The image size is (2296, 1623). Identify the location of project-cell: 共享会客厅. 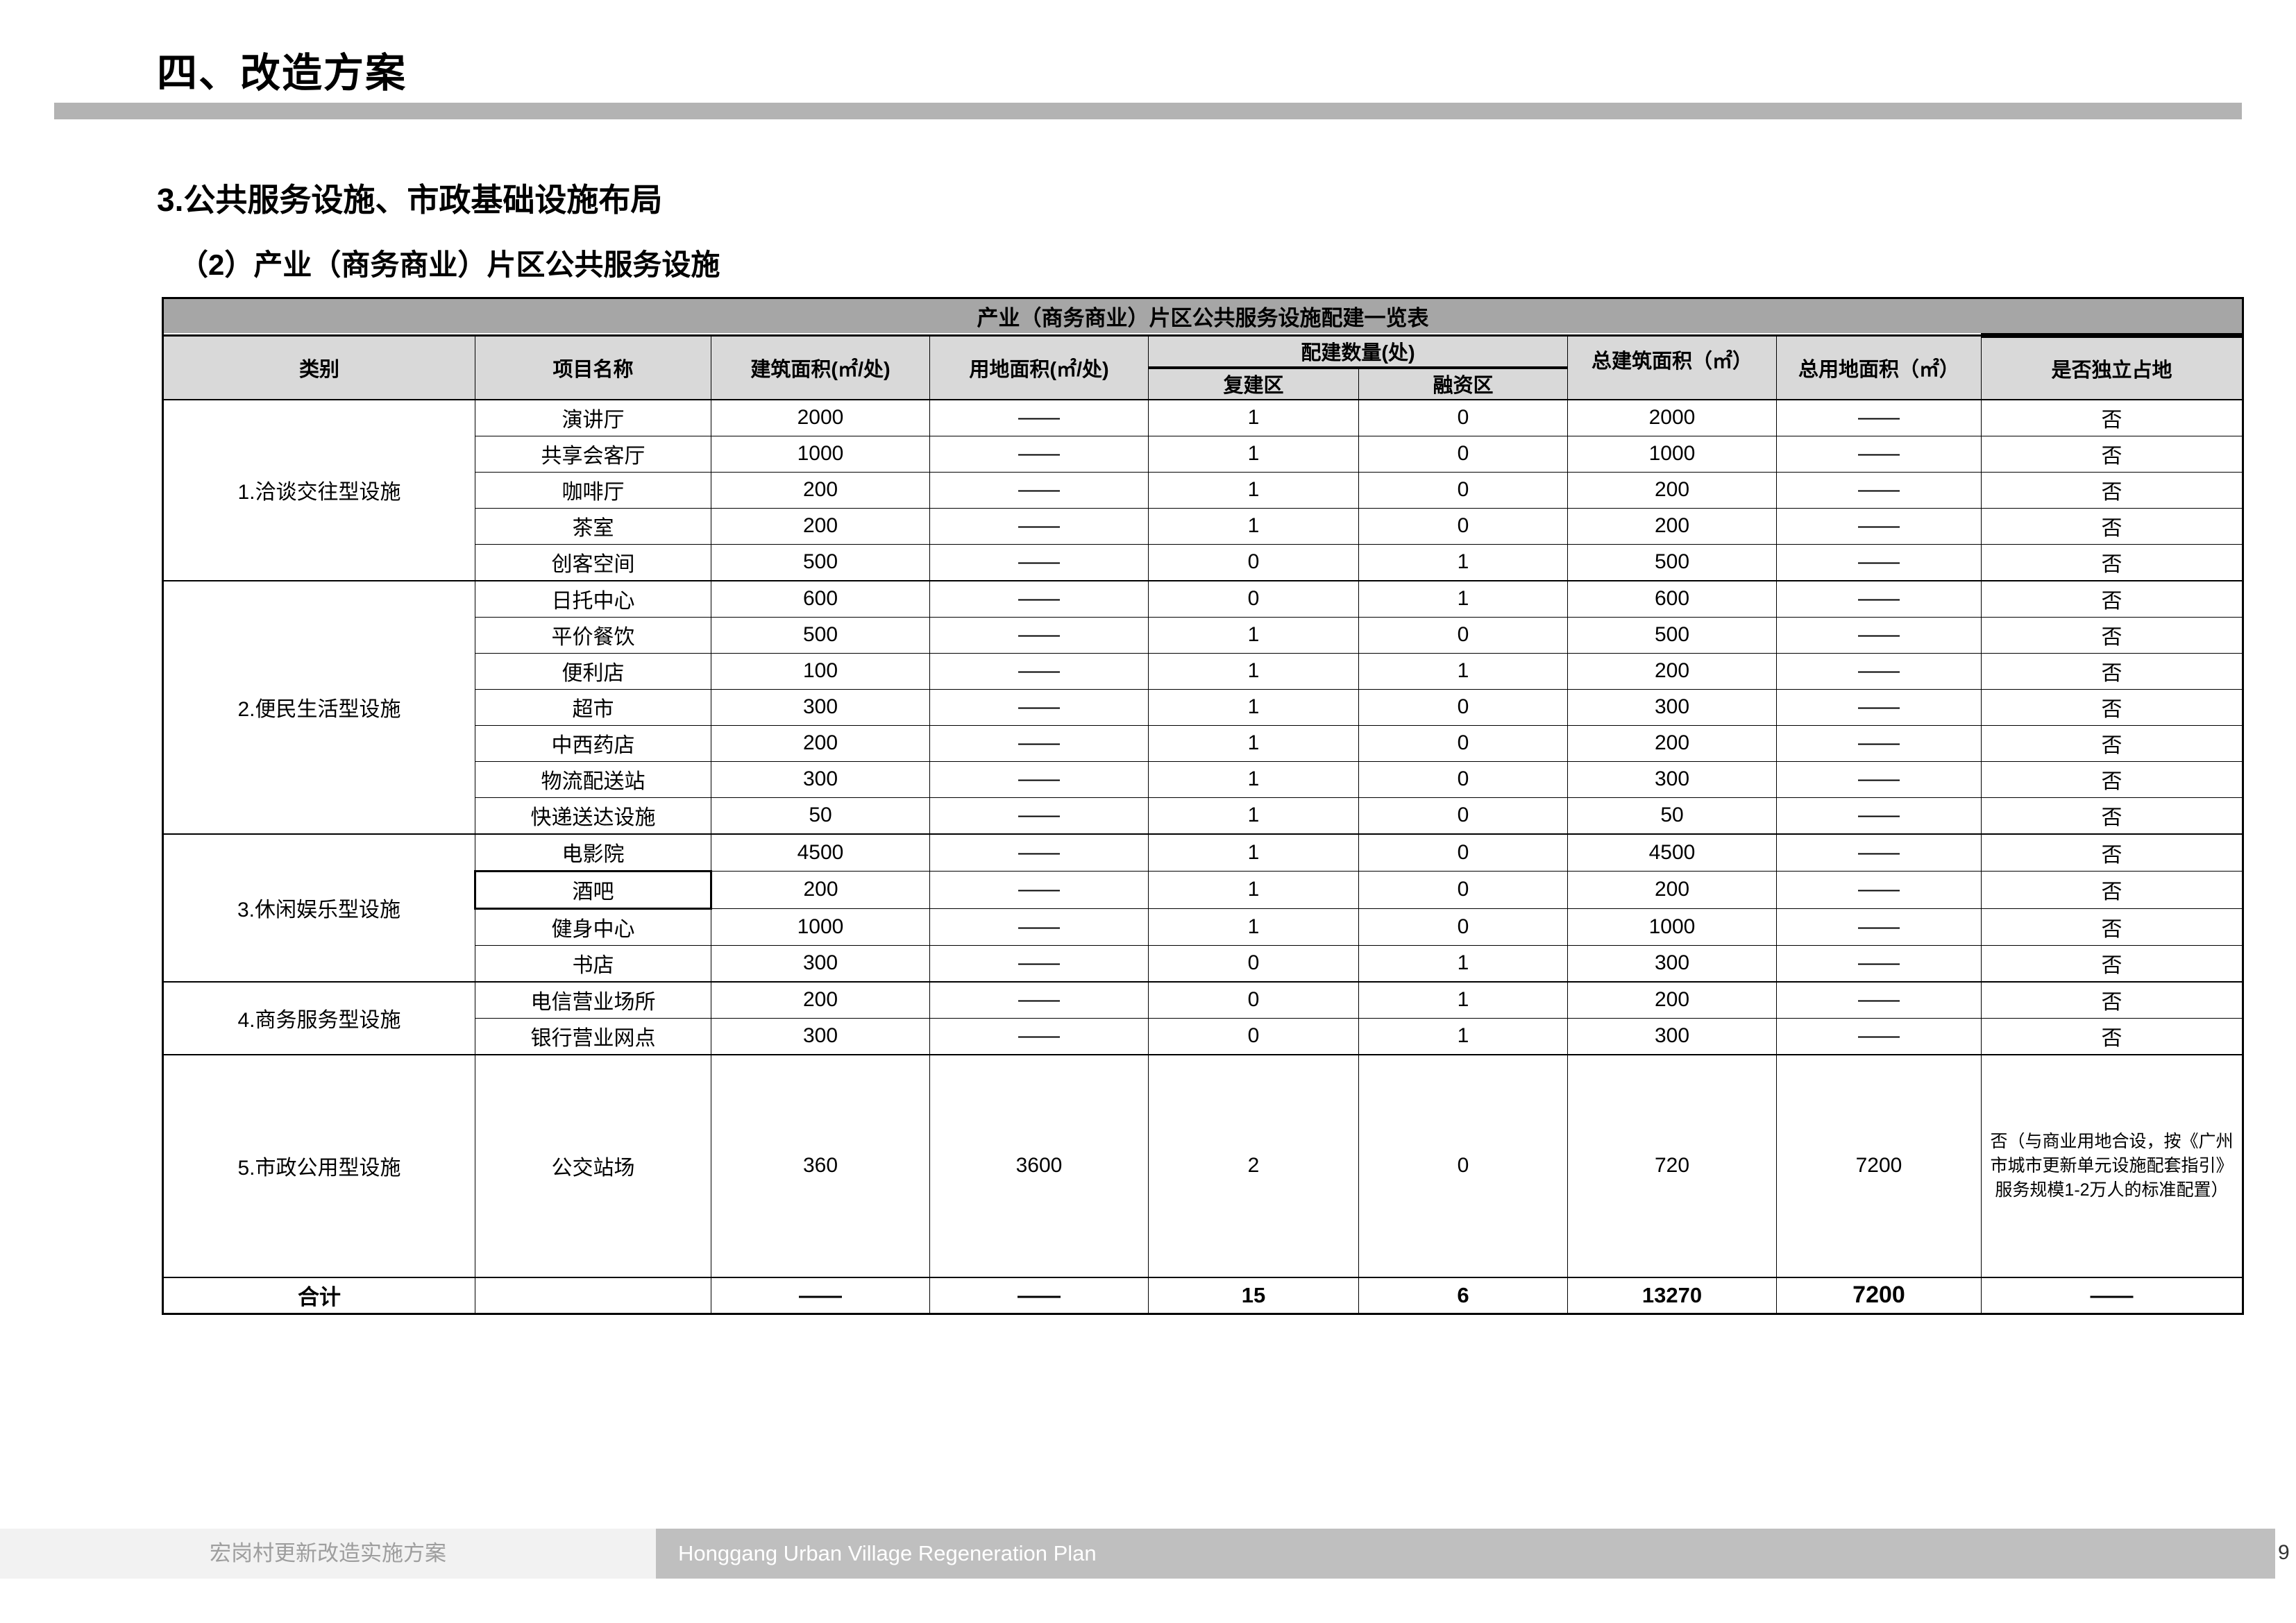
(593, 454).